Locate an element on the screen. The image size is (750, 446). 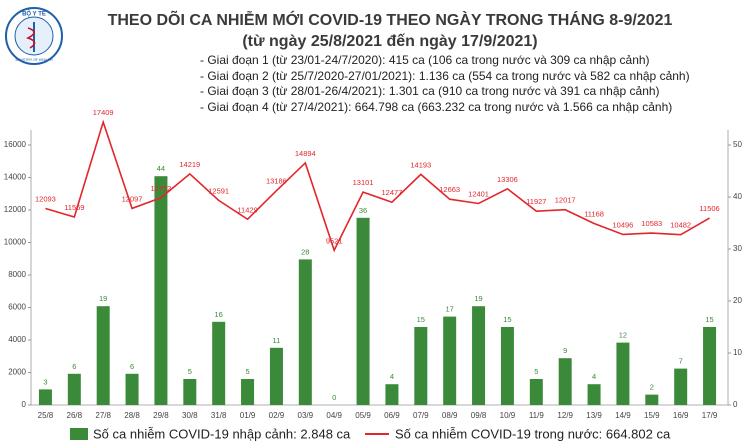
x-tick-label: 10/9 is located at coordinates (508, 415).